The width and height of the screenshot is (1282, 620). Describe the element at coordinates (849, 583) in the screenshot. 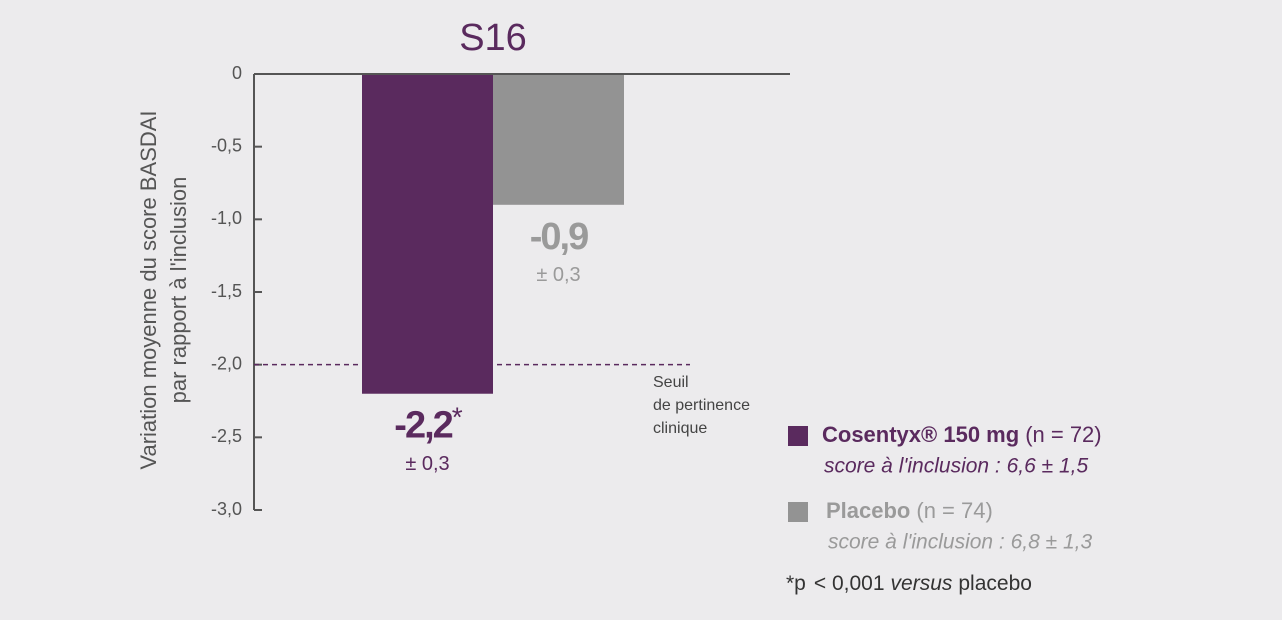

I see `footnote-part: < 0,001` at that location.